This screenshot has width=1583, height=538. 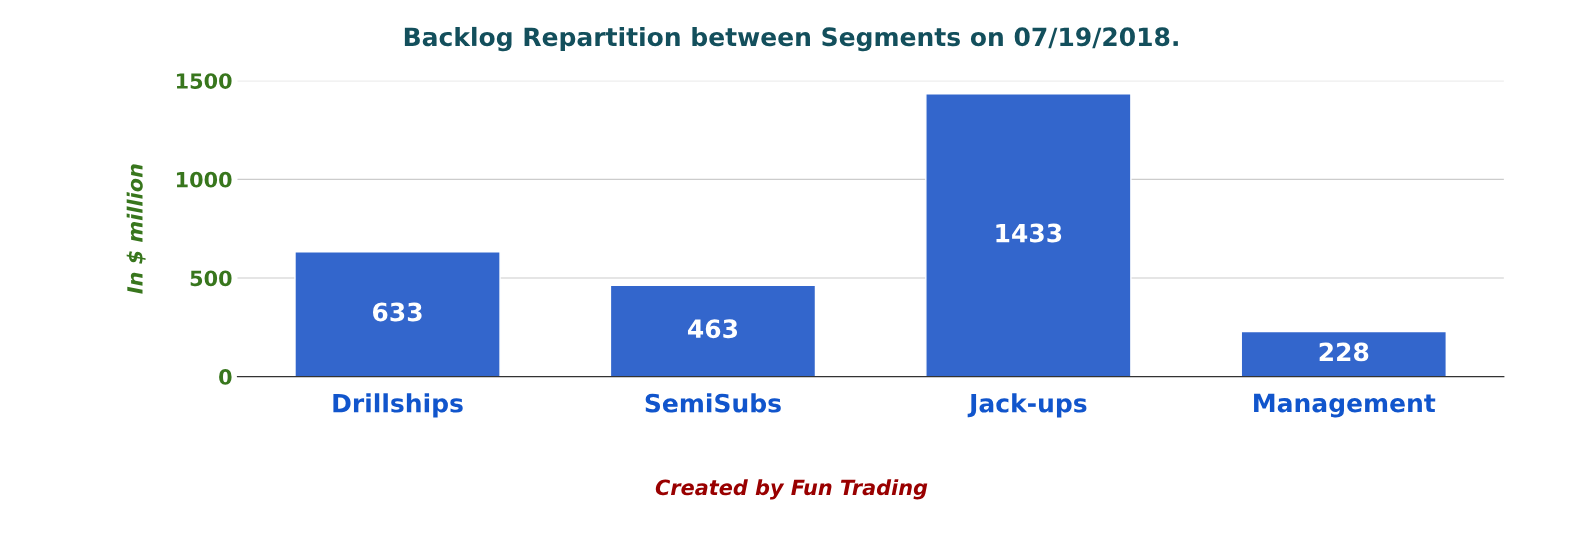 I want to click on data-label: 228, so click(x=1344, y=352).